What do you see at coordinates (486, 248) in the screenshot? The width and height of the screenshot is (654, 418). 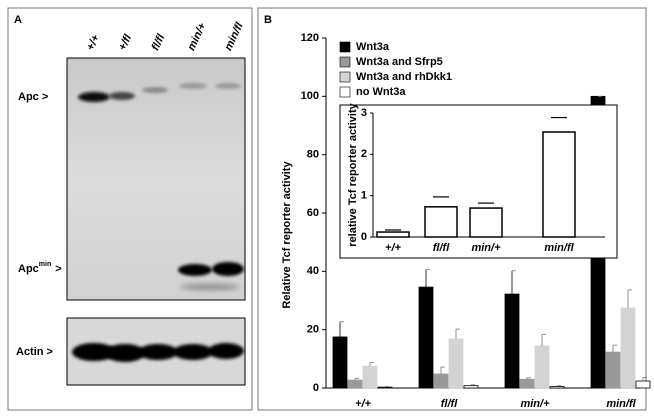 I see `inset-x-tick-label: min/+` at bounding box center [486, 248].